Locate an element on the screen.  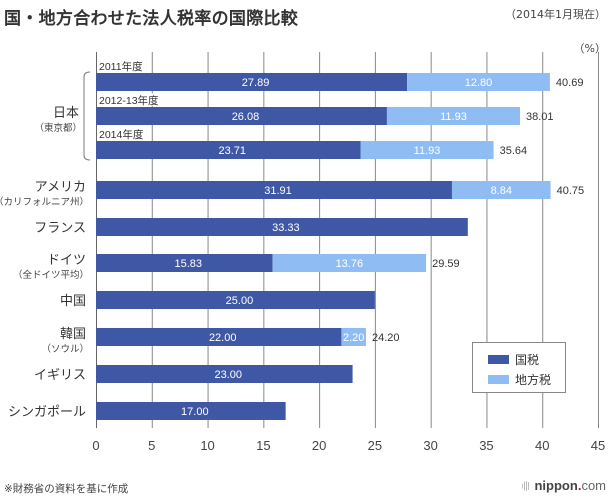
bar-label-local: 2.20 is located at coordinates (353, 338).